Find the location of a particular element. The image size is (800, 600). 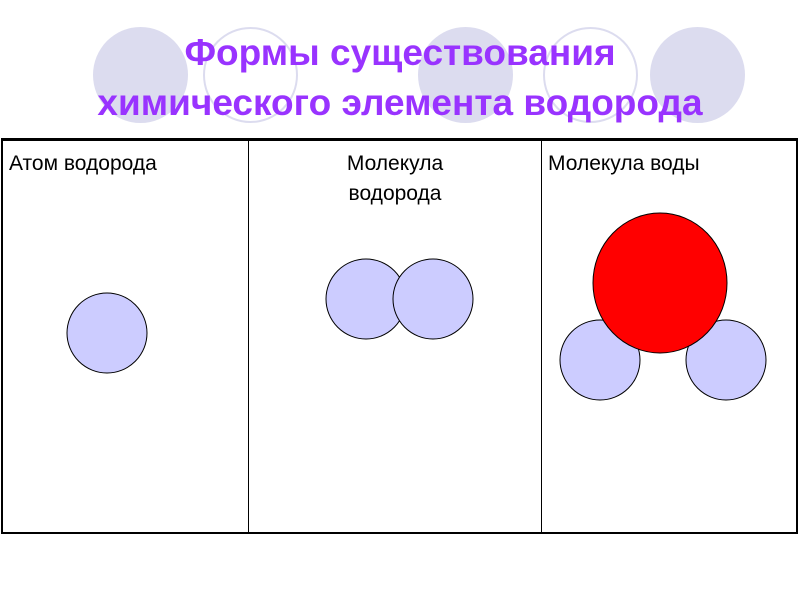

header-line: водорода is located at coordinates (395, 193).